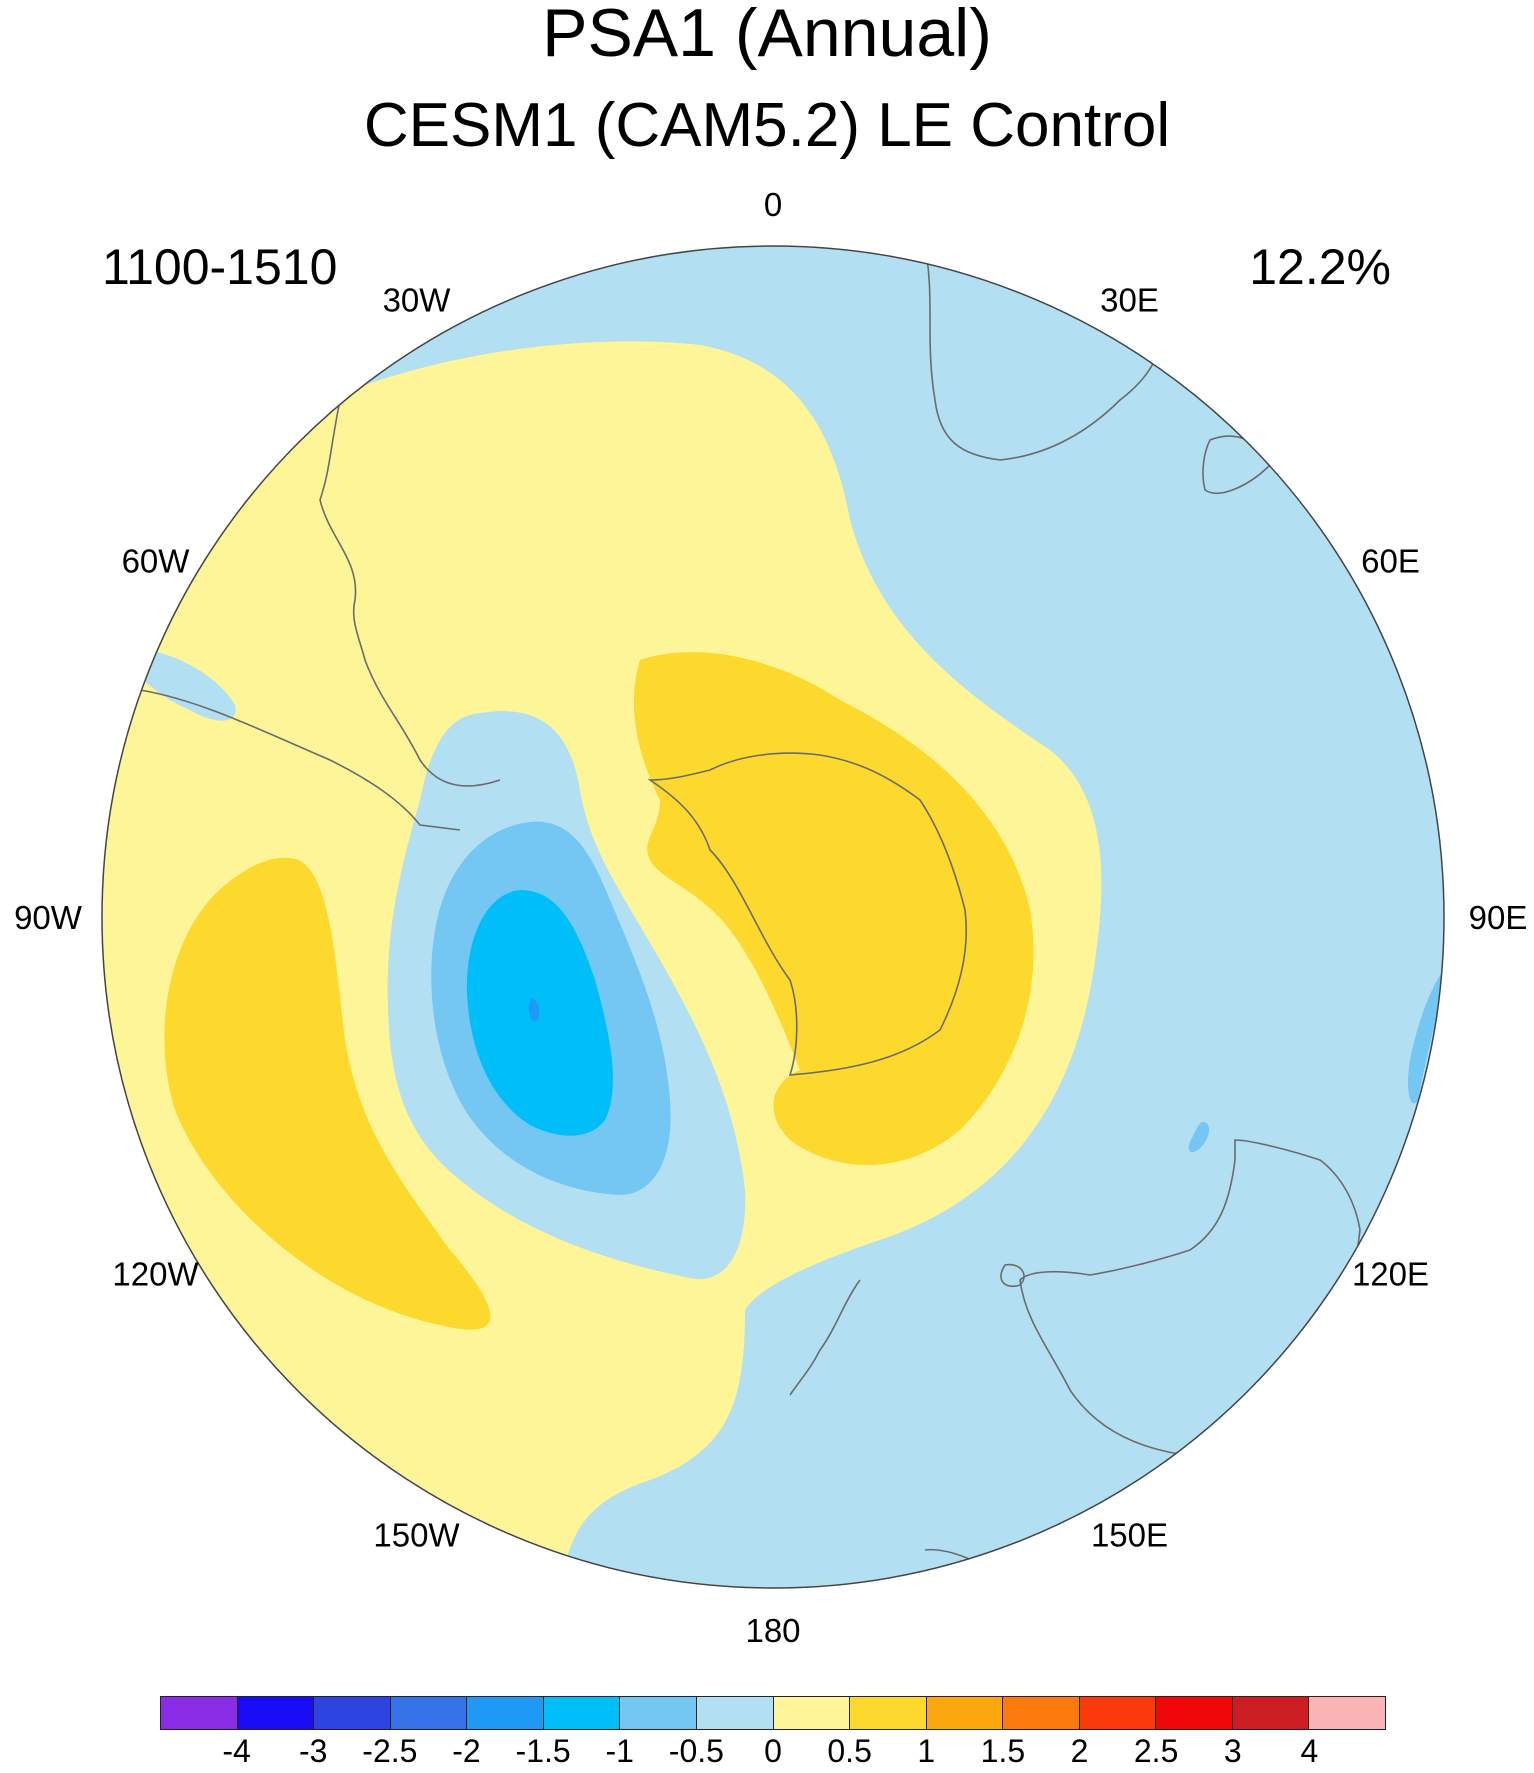 The height and width of the screenshot is (1773, 1534). What do you see at coordinates (155, 1274) in the screenshot?
I see `longitude-label: 120W` at bounding box center [155, 1274].